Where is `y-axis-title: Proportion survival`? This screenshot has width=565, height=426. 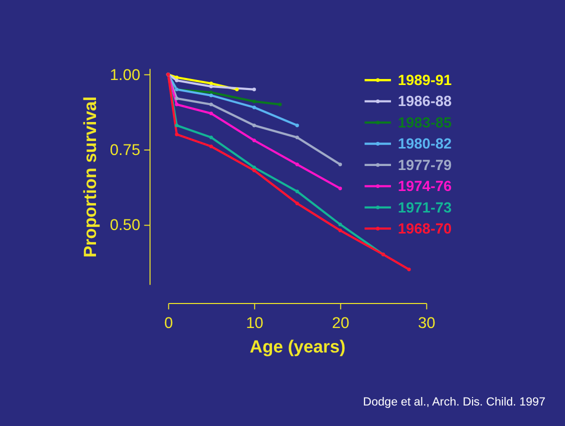 y-axis-title: Proportion survival is located at coordinates (90, 177).